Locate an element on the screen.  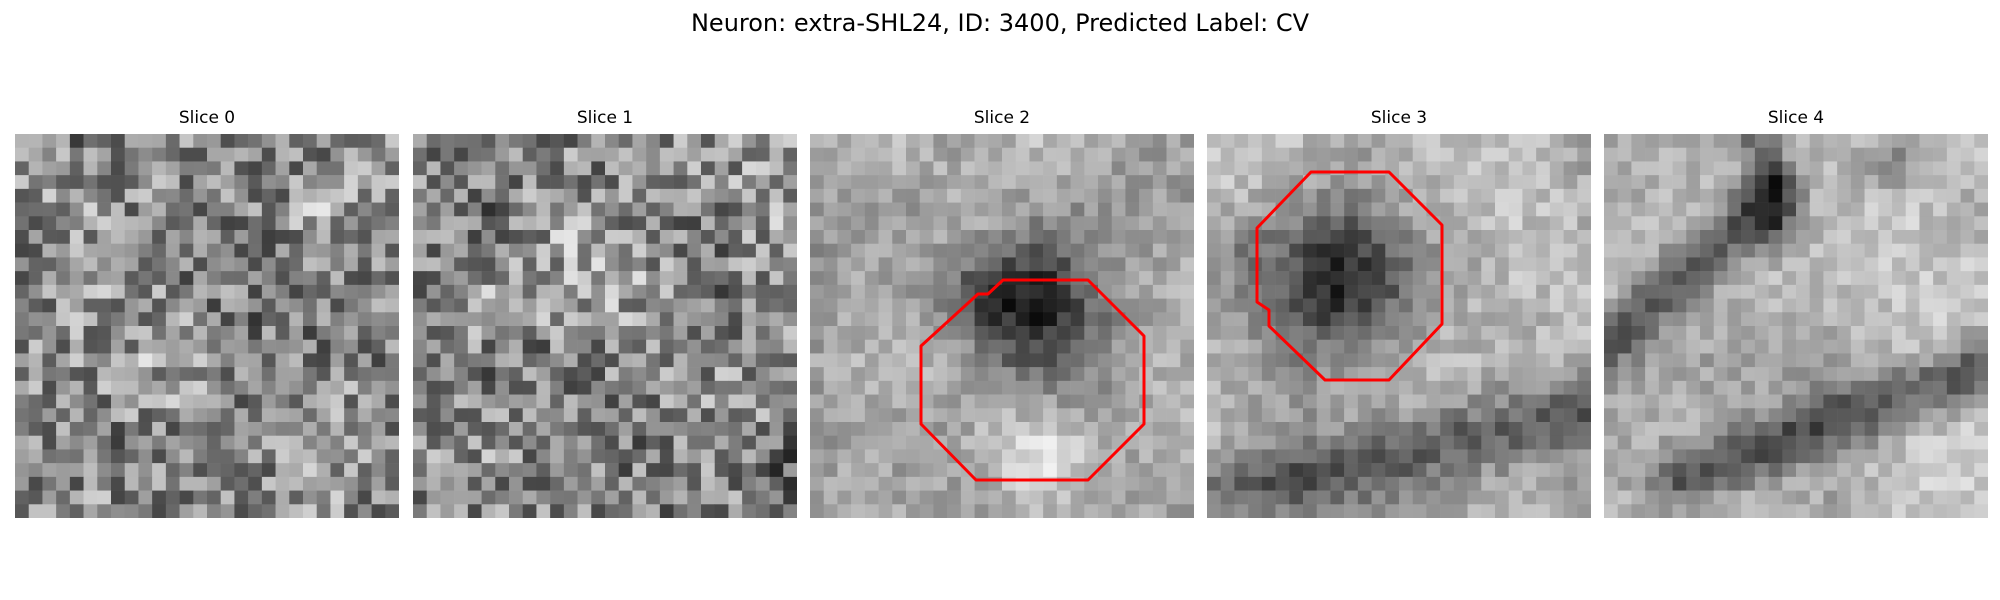
slice-title-3: Slice 3 is located at coordinates (1399, 118).